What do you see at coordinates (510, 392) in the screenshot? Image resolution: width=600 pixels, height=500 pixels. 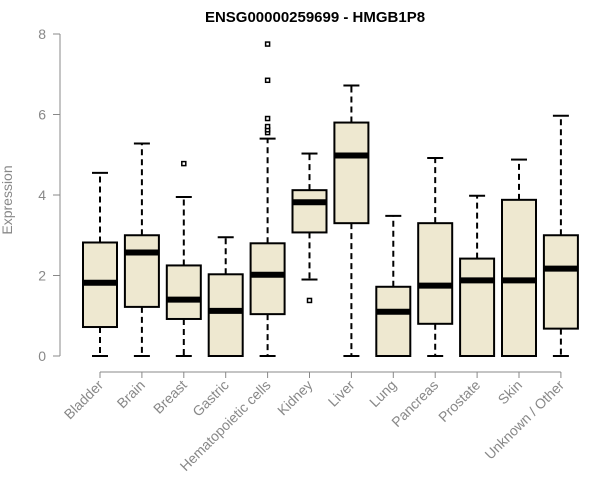 I see `x-tick-label: Skin` at bounding box center [510, 392].